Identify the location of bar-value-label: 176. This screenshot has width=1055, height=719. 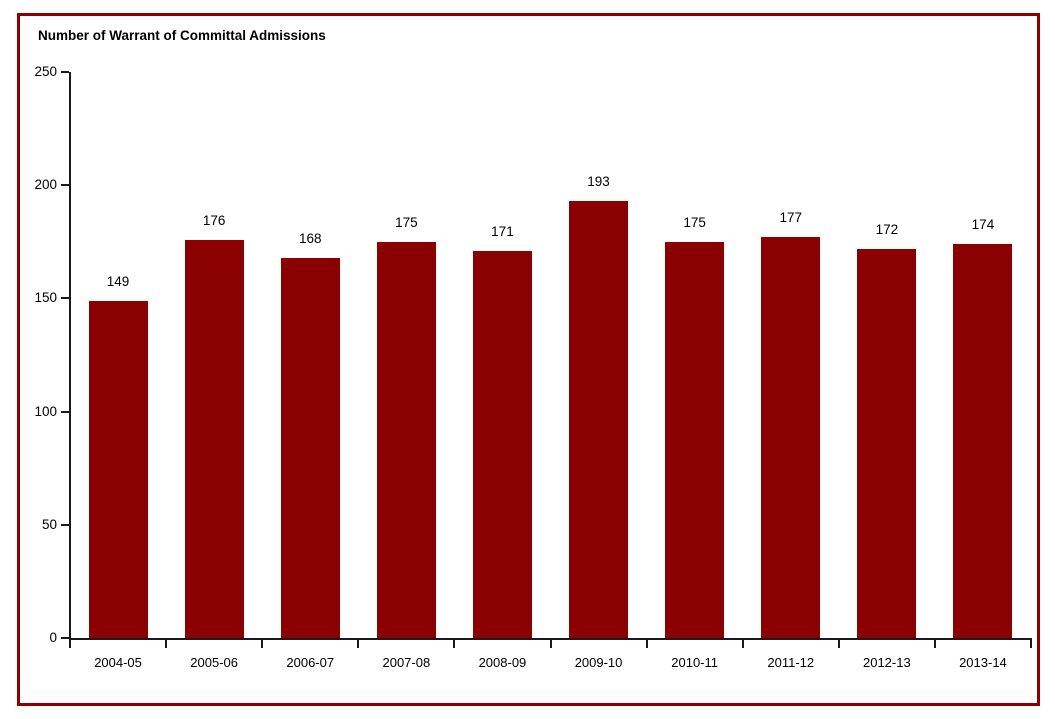
(214, 220).